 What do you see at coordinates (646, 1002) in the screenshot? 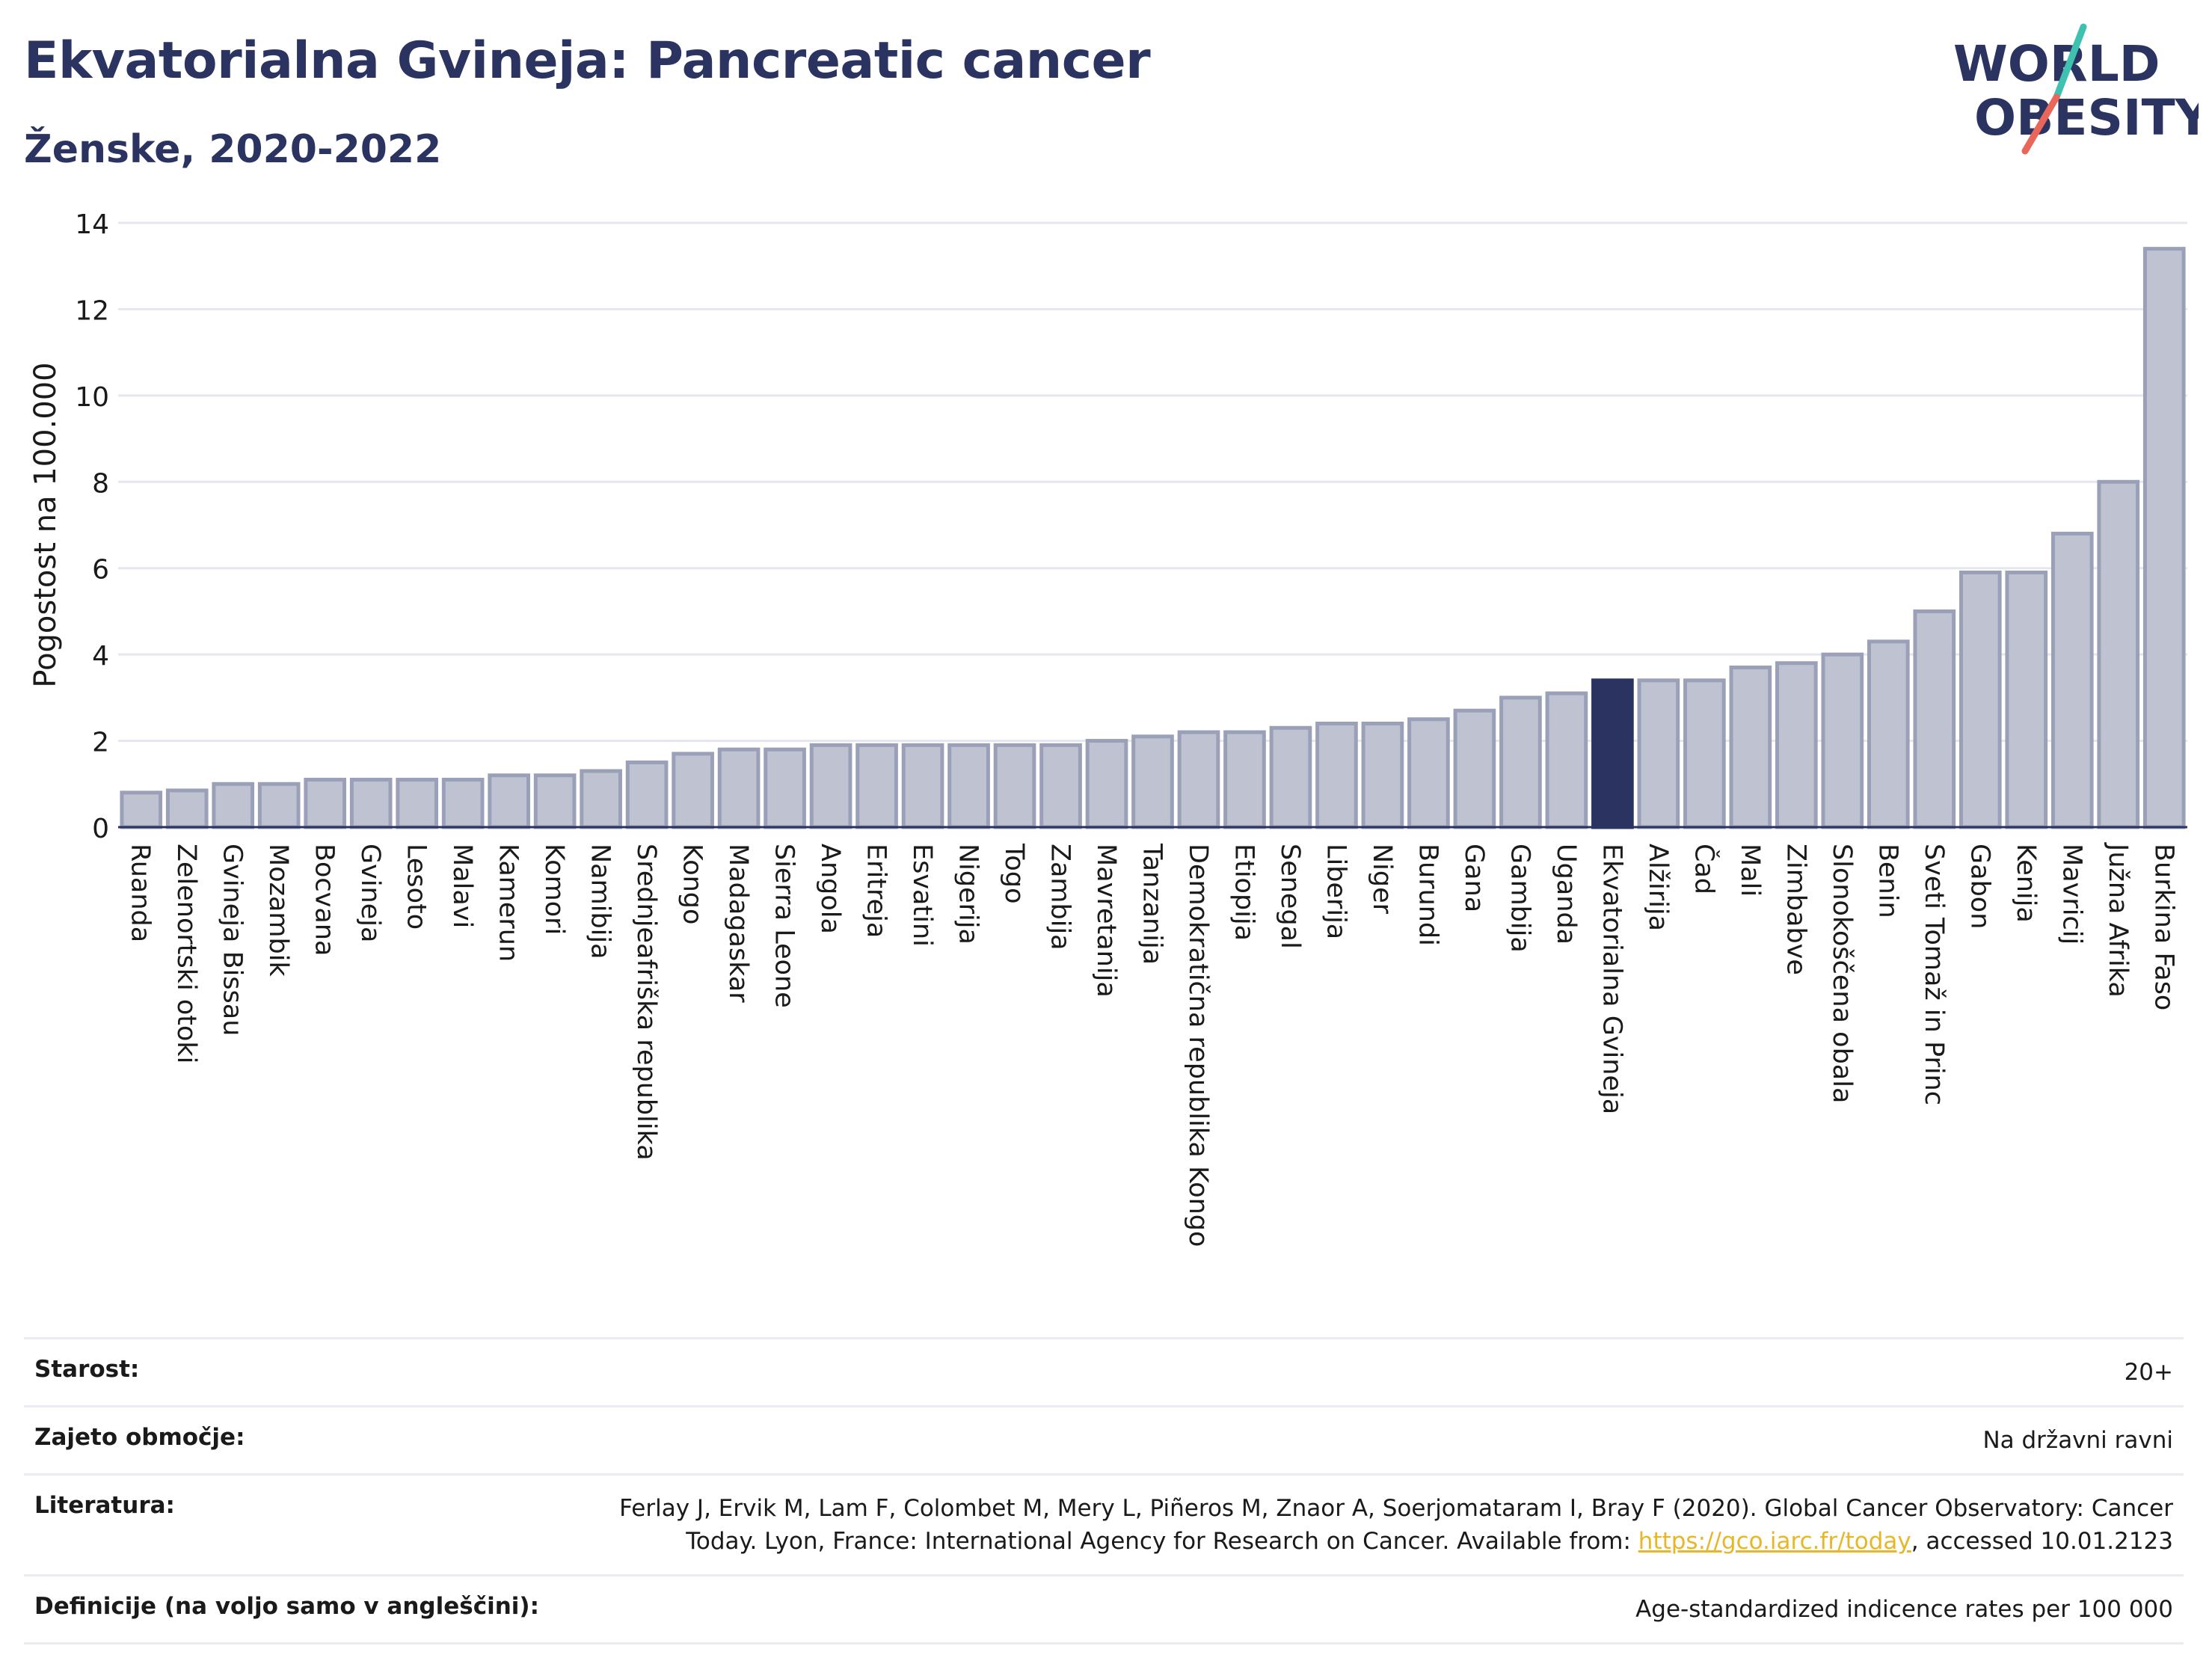
I see `x-tick-label: Srednjeafriška republika` at bounding box center [646, 1002].